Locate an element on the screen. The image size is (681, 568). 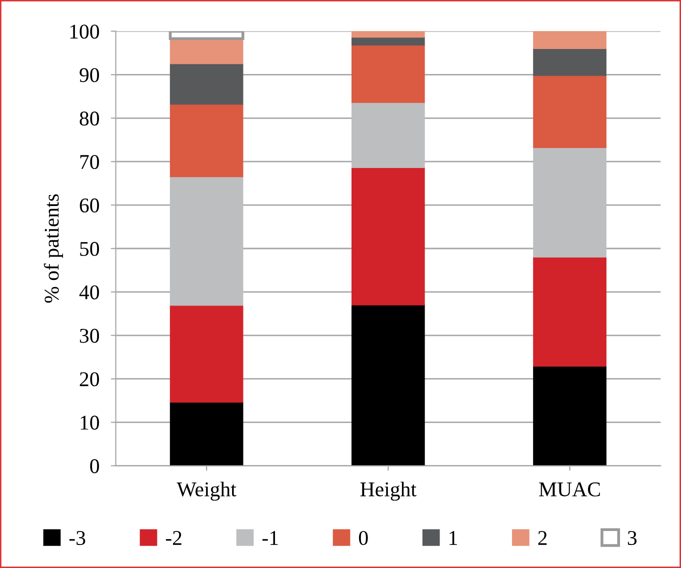
y-tick-label: 90 is located at coordinates (90, 75).